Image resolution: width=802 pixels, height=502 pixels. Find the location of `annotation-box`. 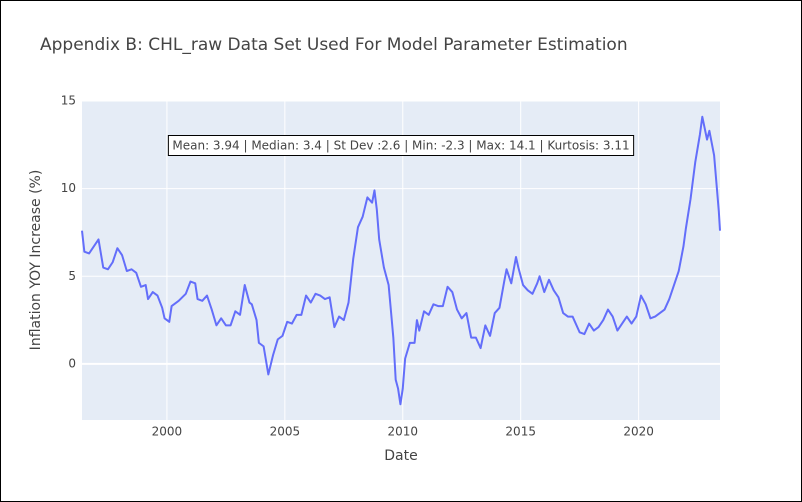

annotation-box is located at coordinates (401, 145).